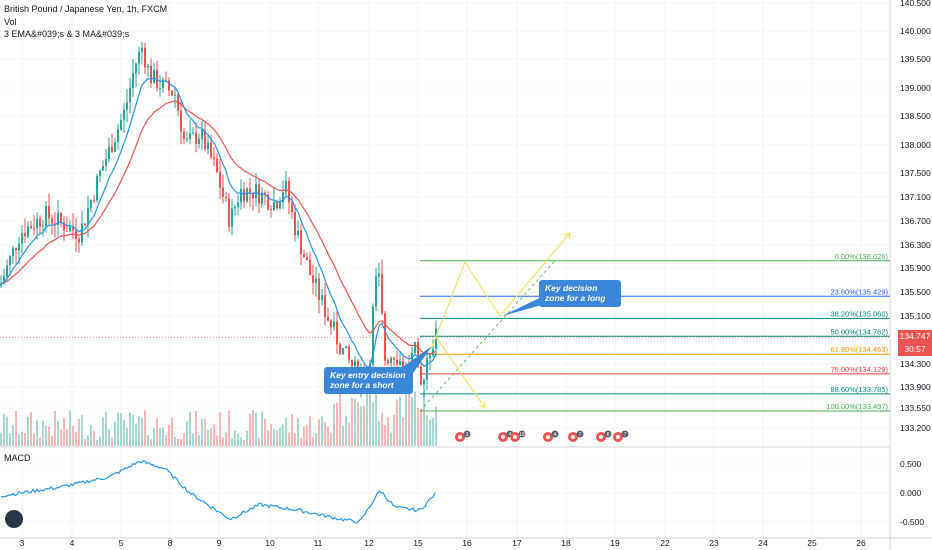 Image resolution: width=932 pixels, height=550 pixels. I want to click on volume-bars, so click(218, 414).